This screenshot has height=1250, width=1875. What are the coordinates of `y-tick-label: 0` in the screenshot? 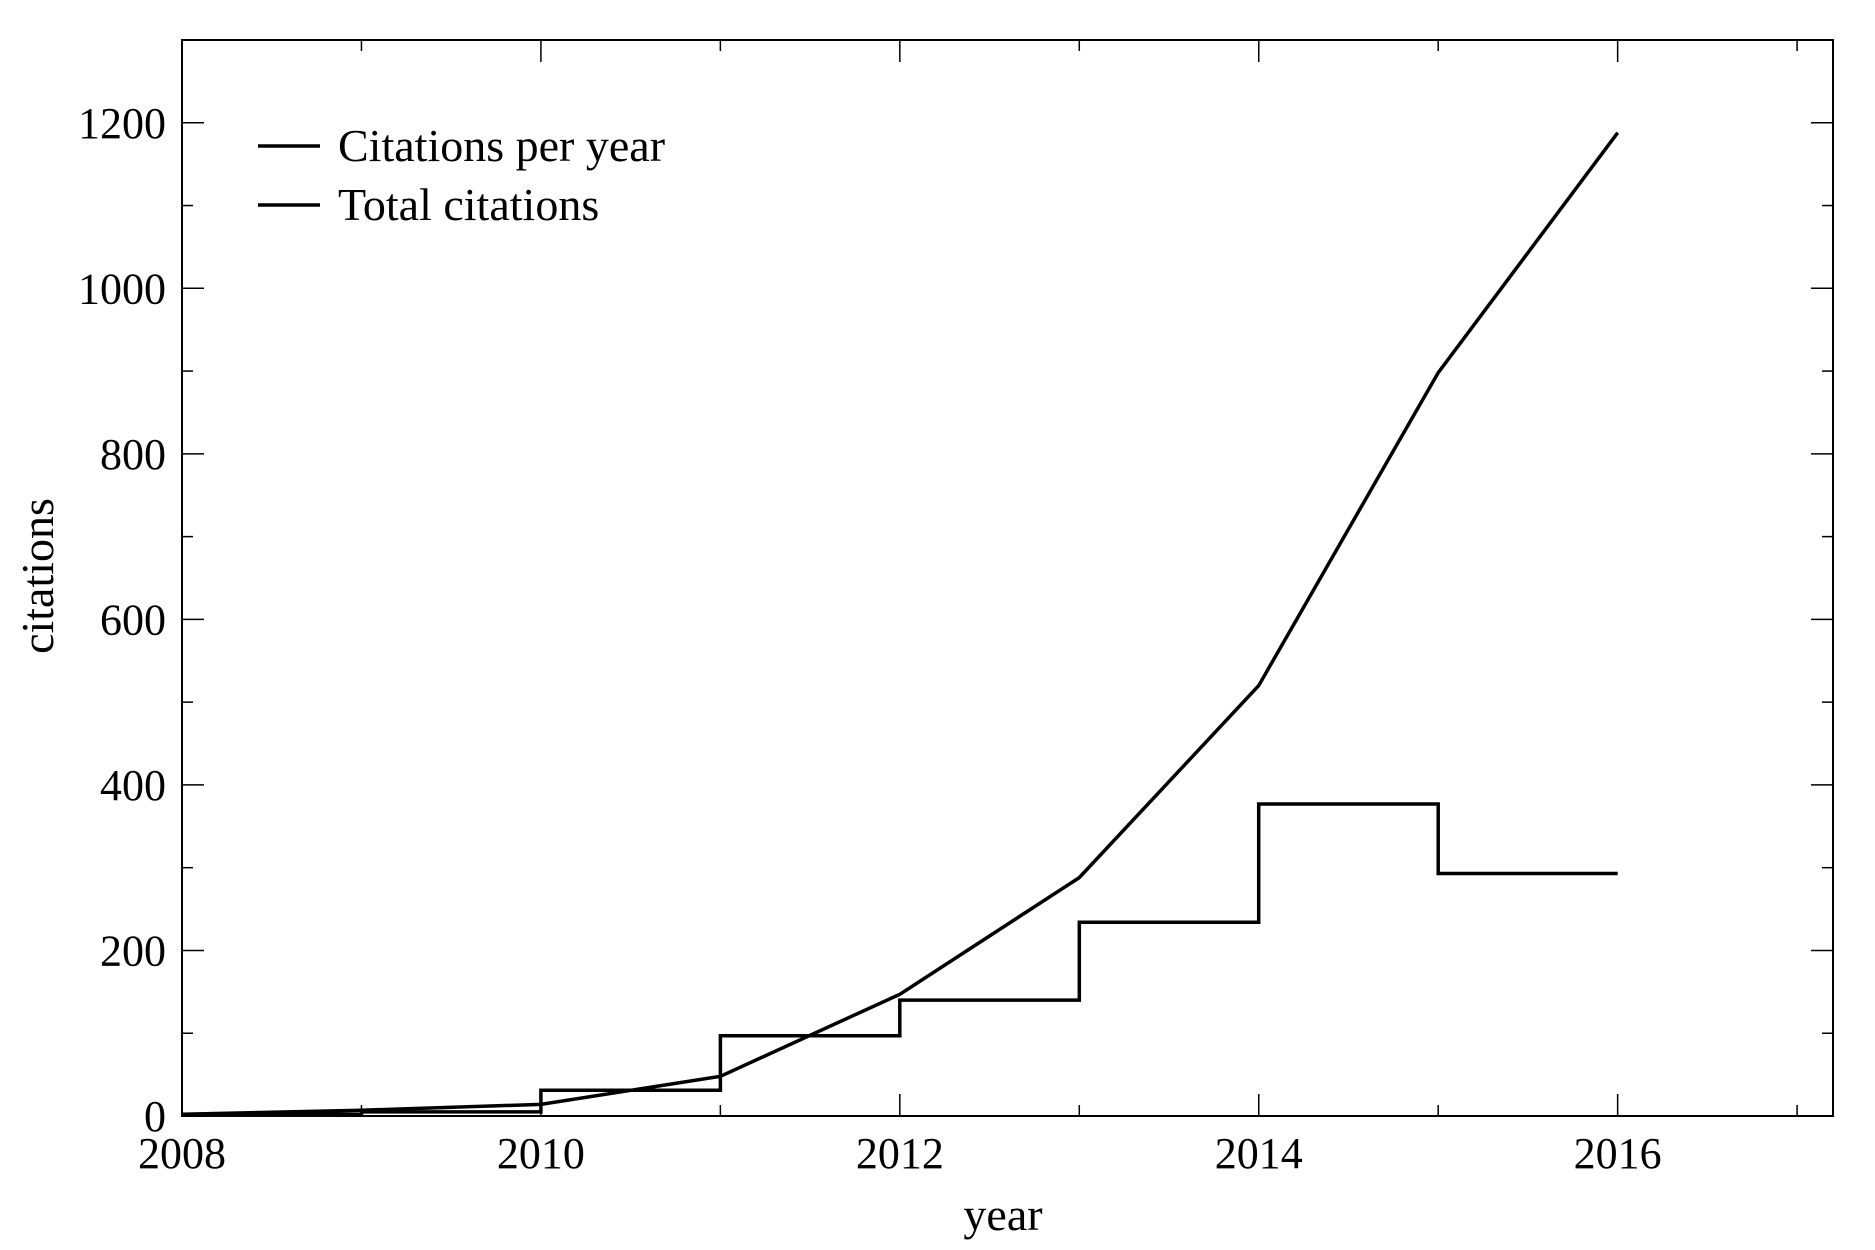 It's located at (155, 1116).